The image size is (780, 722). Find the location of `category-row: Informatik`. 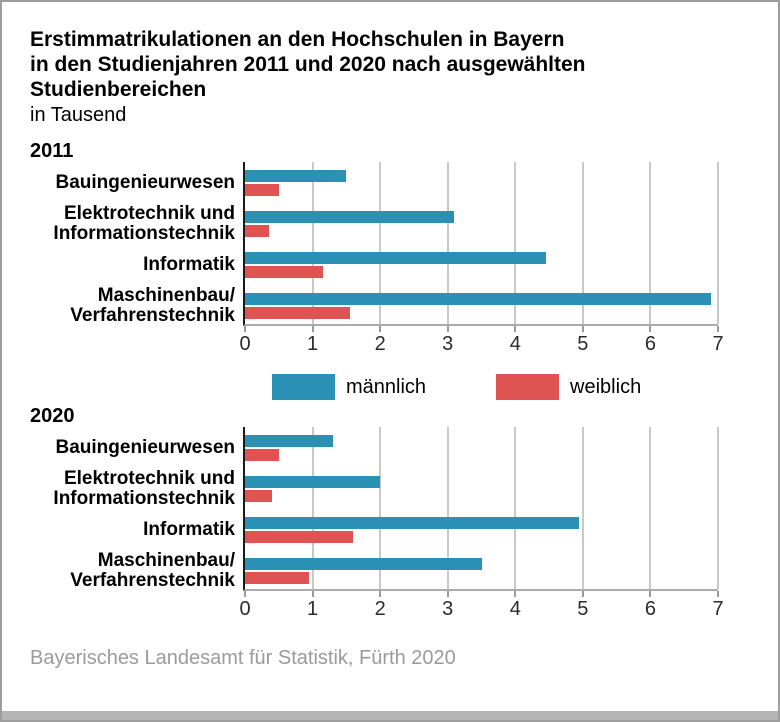

category-row: Informatik is located at coordinates (374, 529).